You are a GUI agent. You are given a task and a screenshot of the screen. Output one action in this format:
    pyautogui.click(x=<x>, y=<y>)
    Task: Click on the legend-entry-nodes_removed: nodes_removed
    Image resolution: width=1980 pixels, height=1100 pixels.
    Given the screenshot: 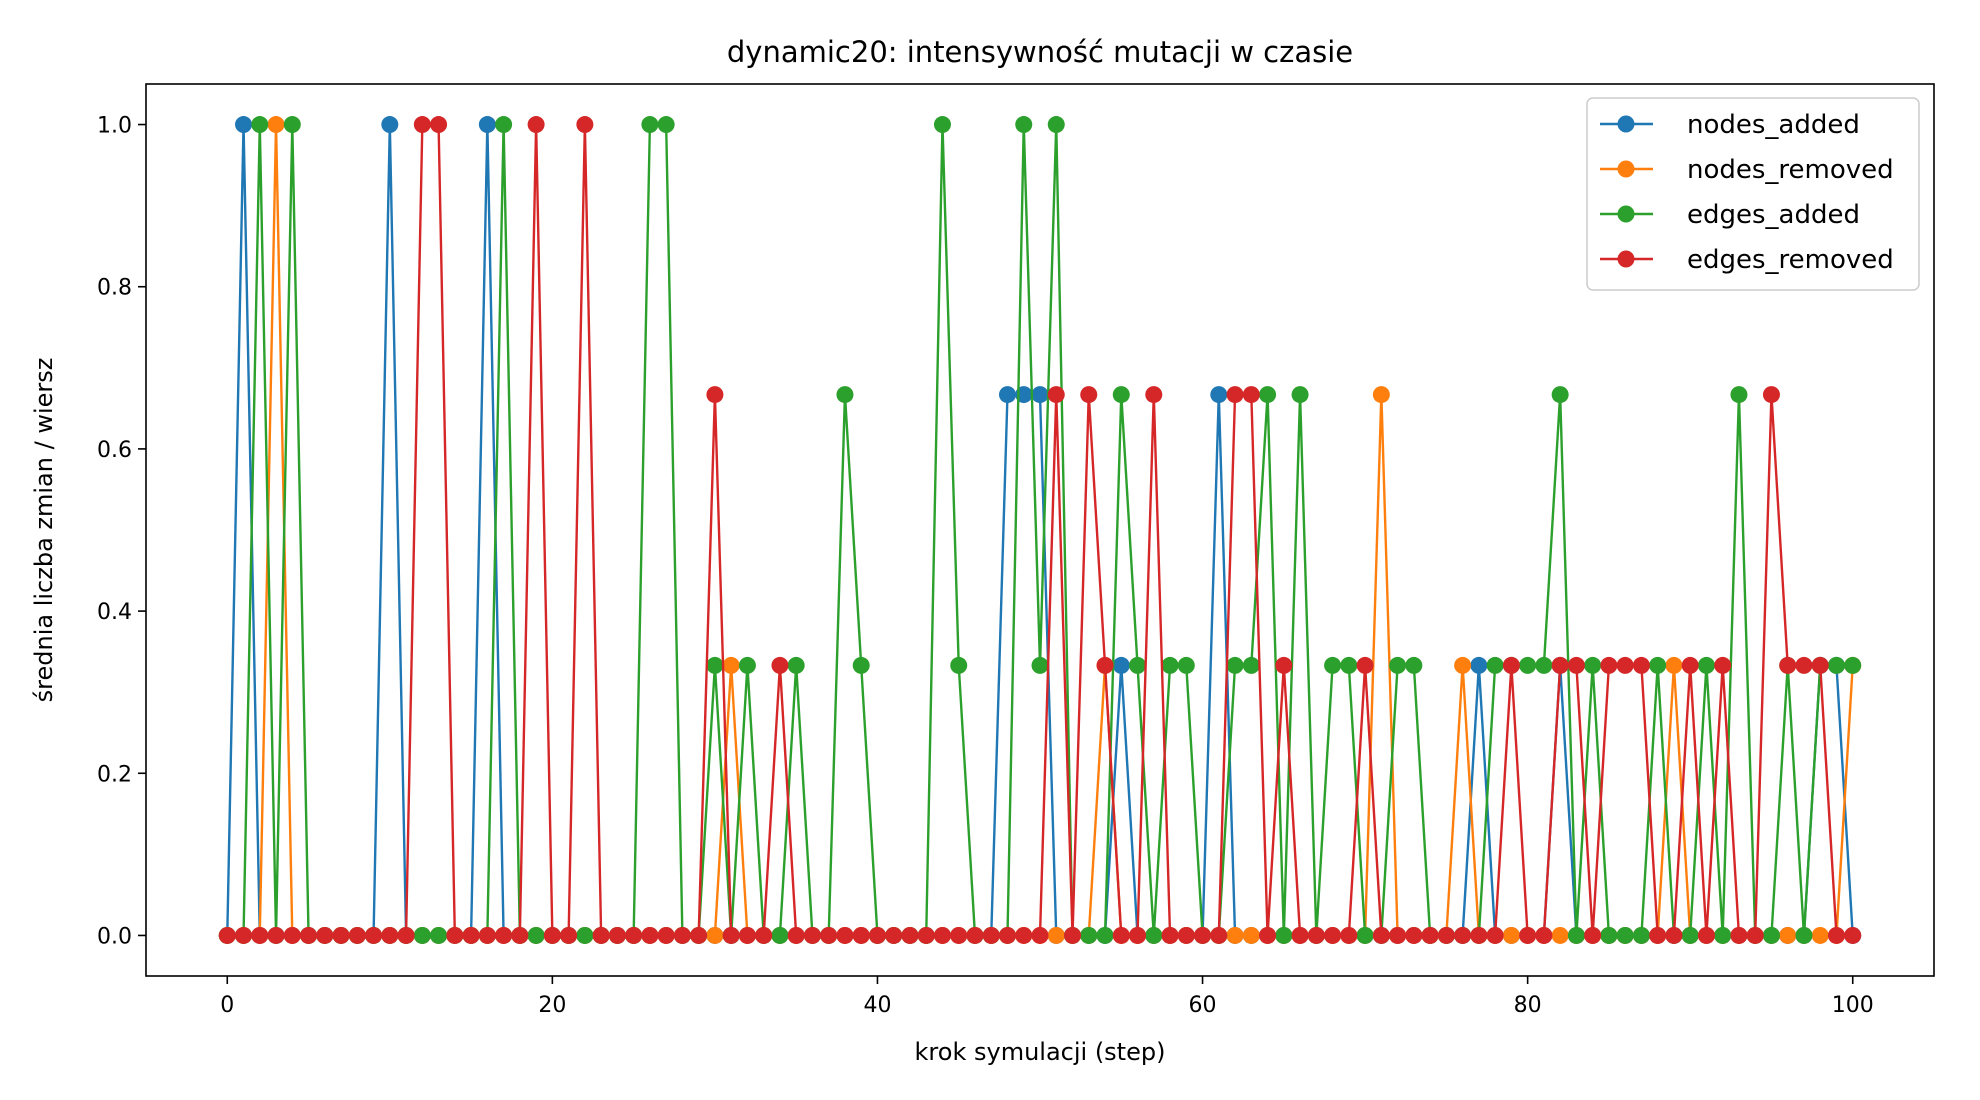 What is the action you would take?
    pyautogui.click(x=1747, y=170)
    